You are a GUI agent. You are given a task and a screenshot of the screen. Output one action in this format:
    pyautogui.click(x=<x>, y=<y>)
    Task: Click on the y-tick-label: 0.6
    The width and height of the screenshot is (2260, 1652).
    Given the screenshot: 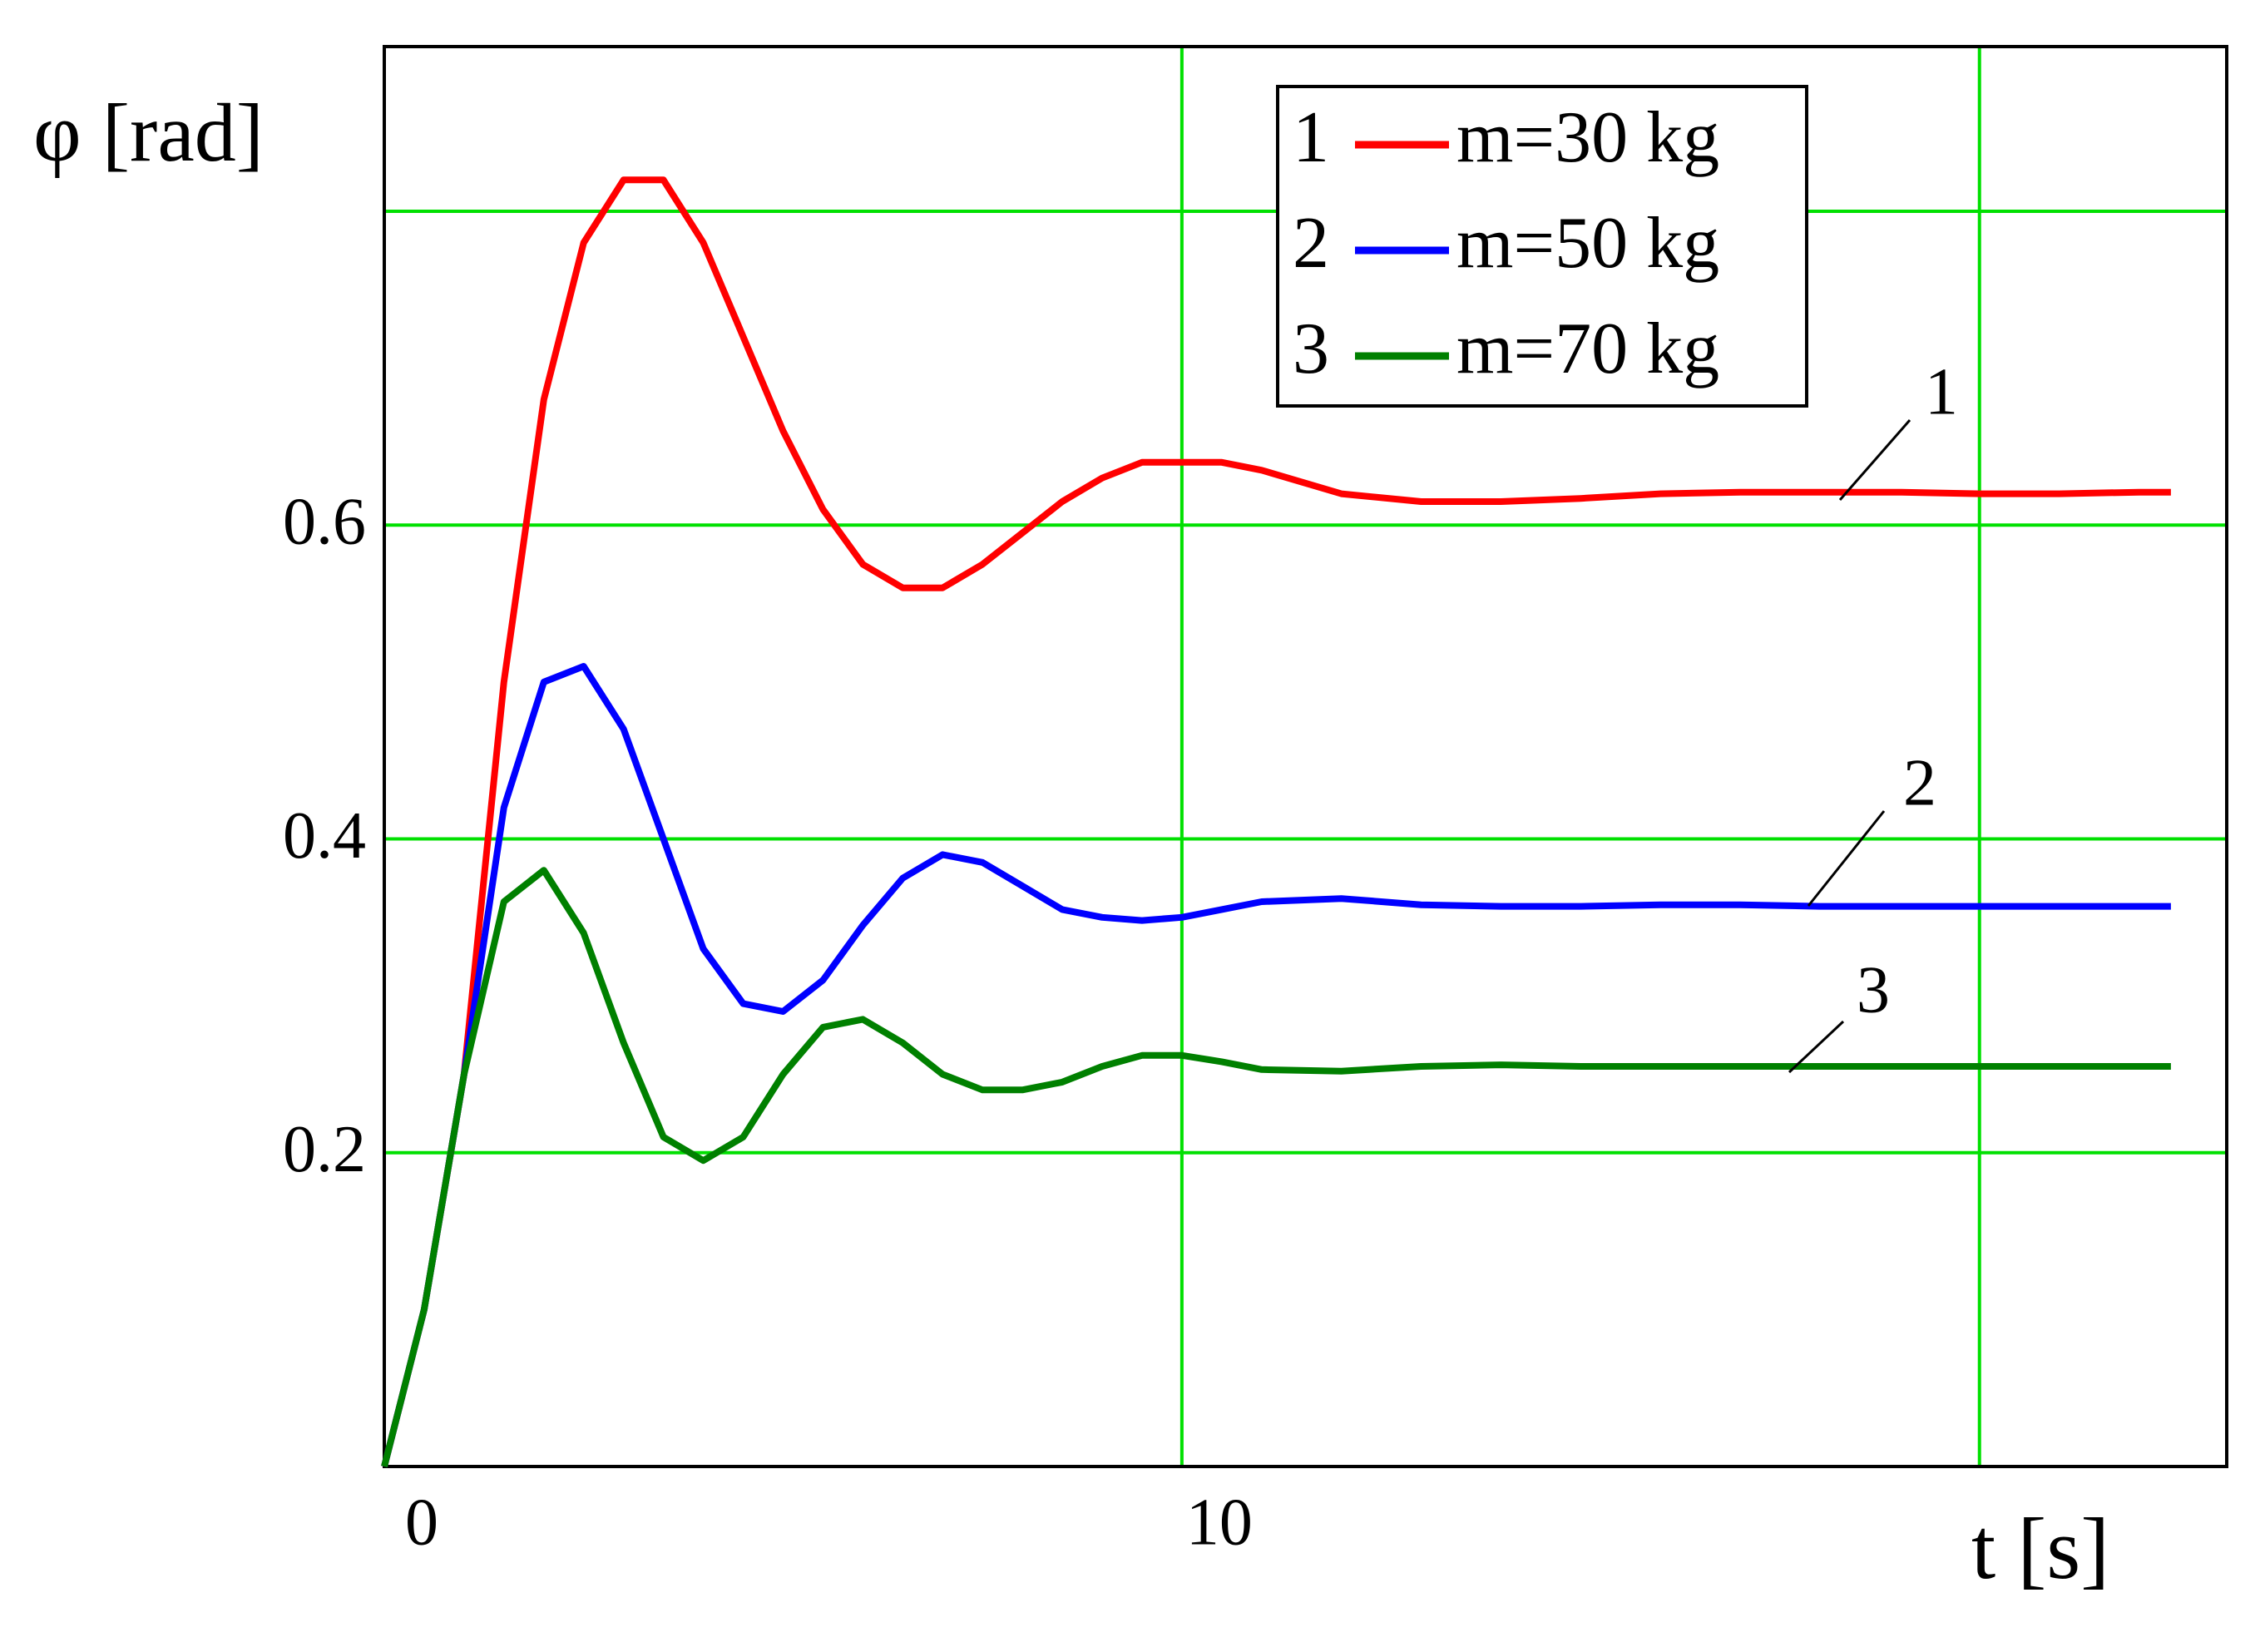 What is the action you would take?
    pyautogui.click(x=324, y=522)
    